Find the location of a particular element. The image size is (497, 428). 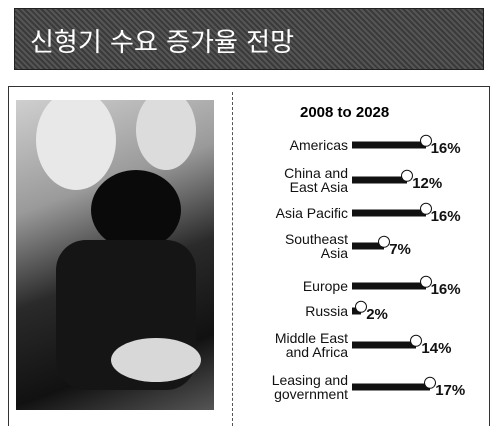

category-label: Asia Pacific is located at coordinates (311, 213).